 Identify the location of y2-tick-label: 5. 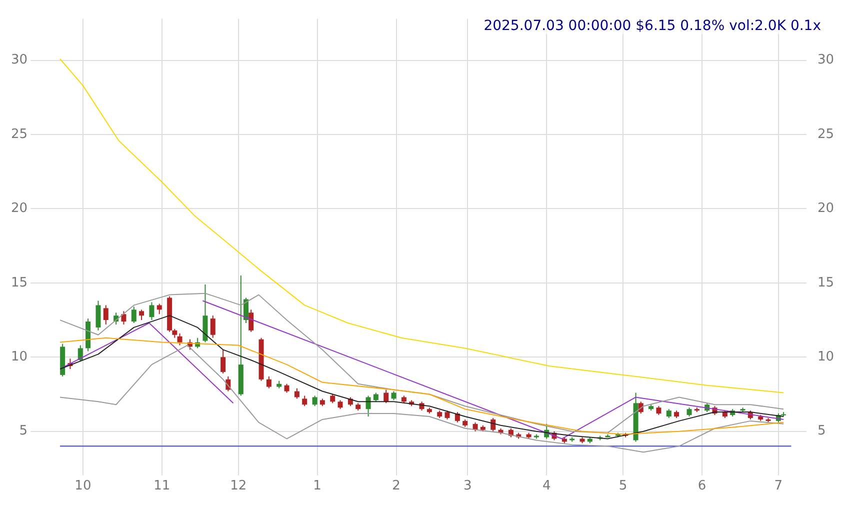
(821, 431).